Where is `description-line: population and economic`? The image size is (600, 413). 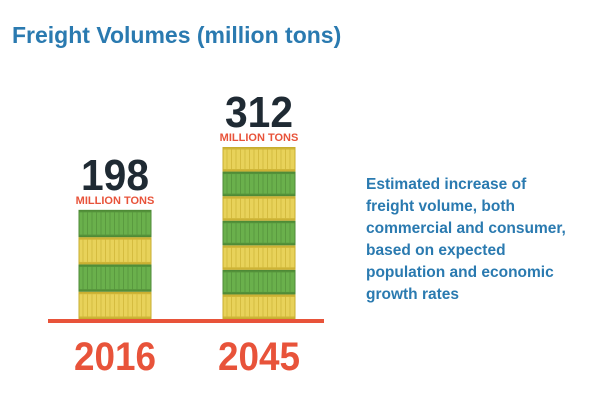
description-line: population and economic is located at coordinates (460, 272).